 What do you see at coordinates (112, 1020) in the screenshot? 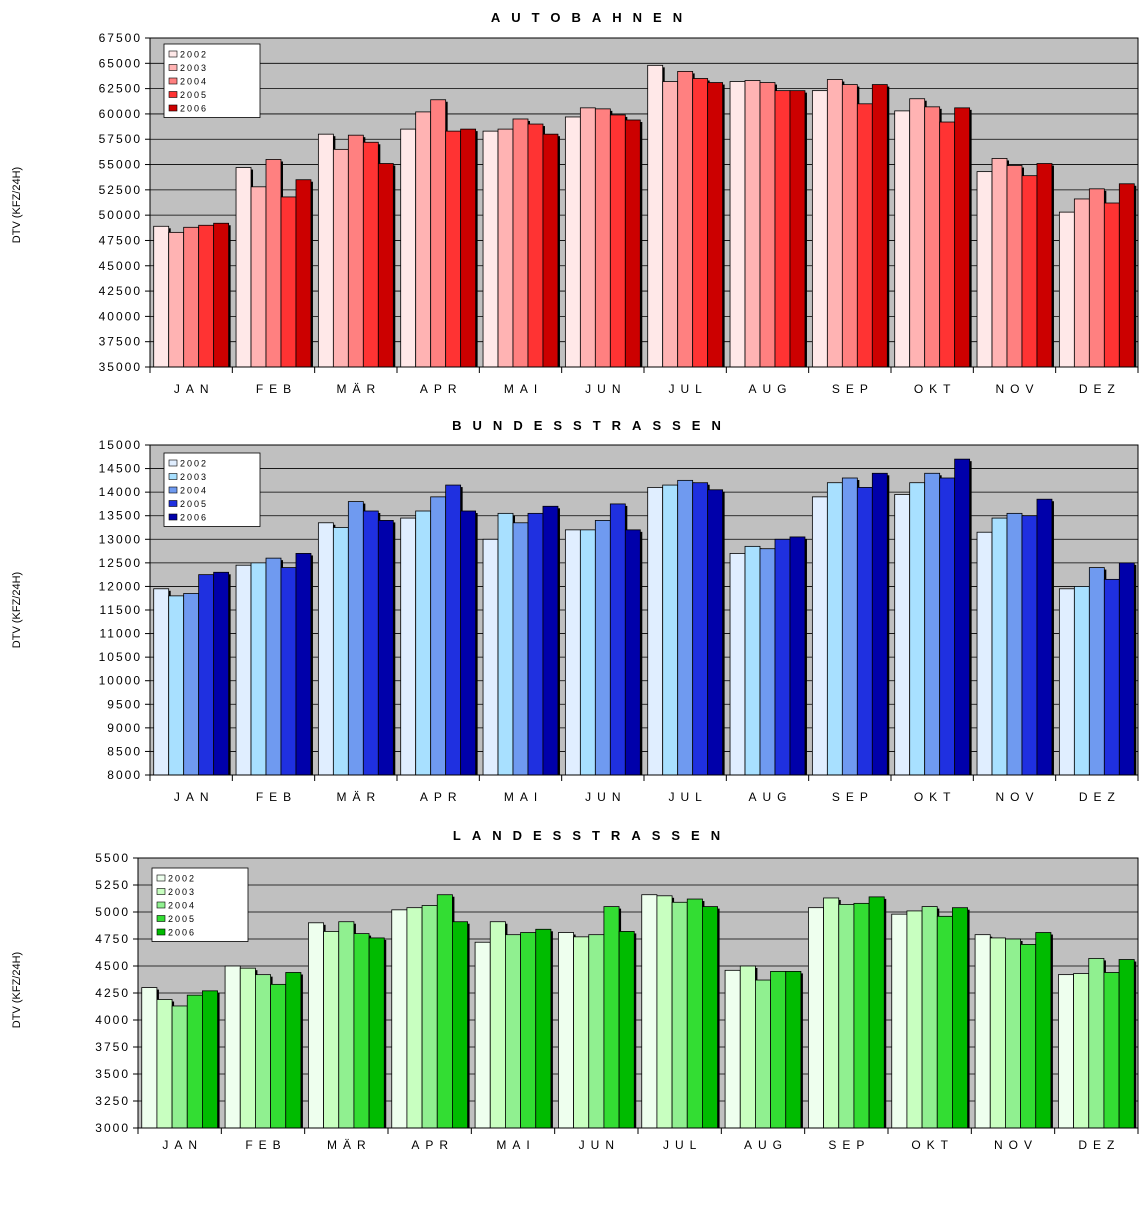
I see `y-tick-label: 4000` at bounding box center [112, 1020].